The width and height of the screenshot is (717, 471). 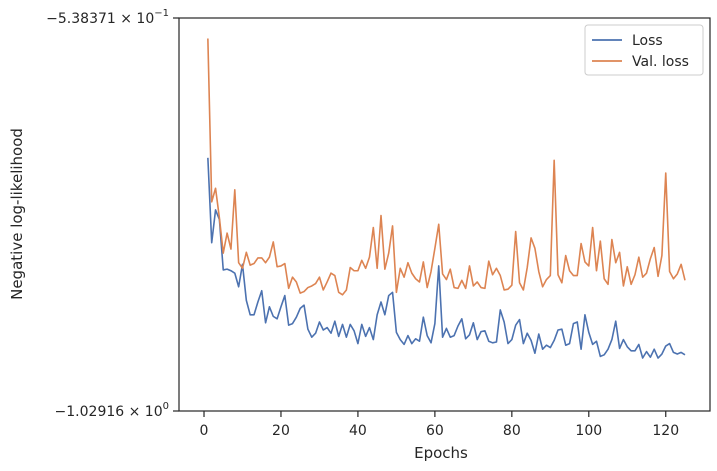 I want to click on y-tick-label: −5.38371 × 10⁻¹, so click(x=107, y=17).